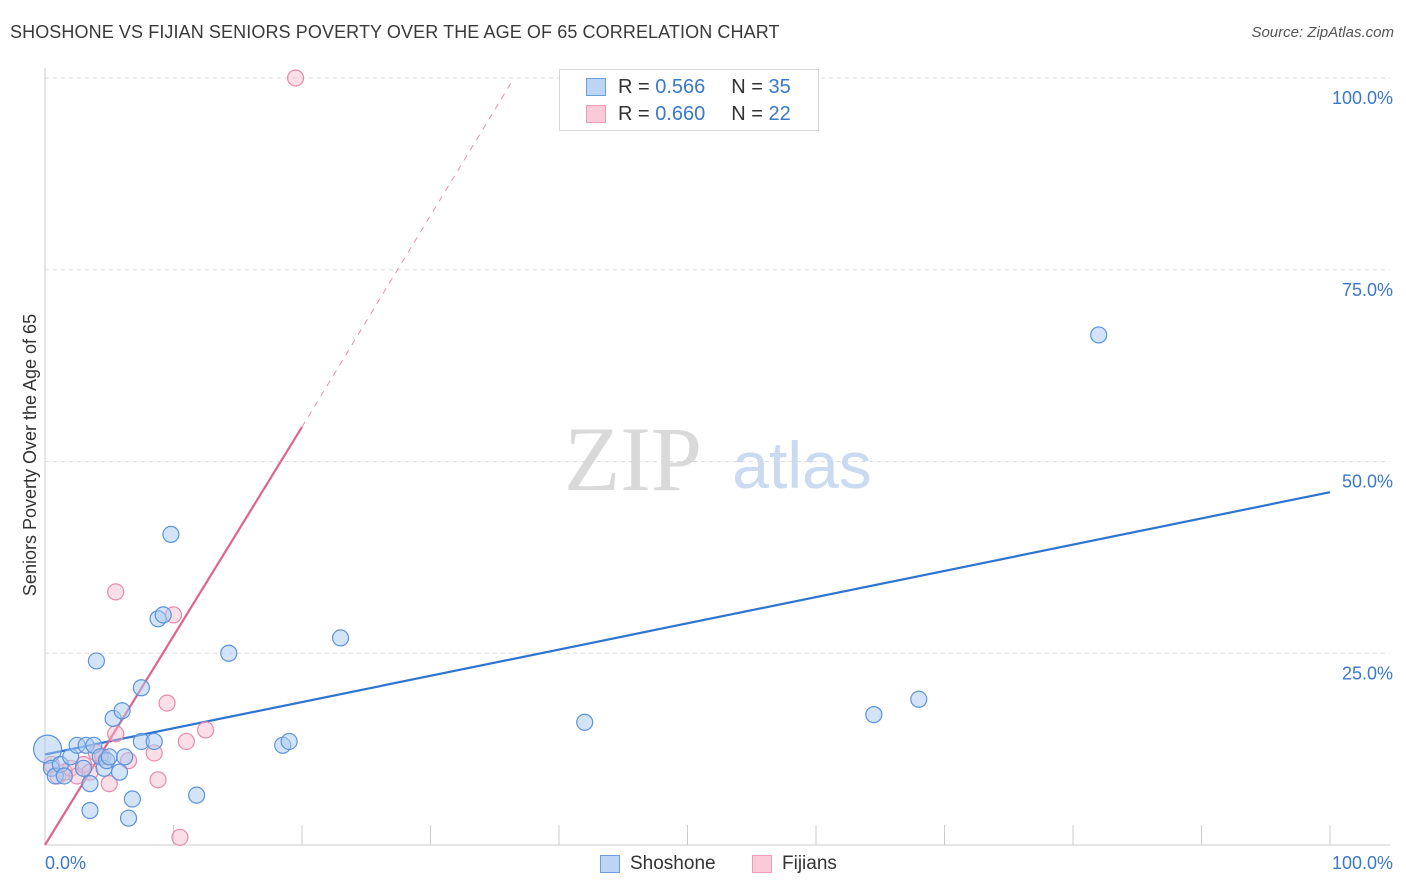  What do you see at coordinates (633, 459) in the screenshot?
I see `watermark-zip: ZIP` at bounding box center [633, 459].